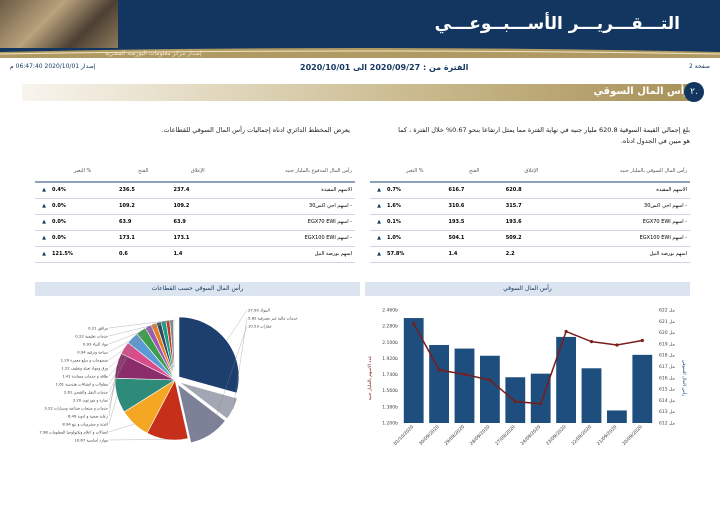  What do you see at coordinates (390, 424) in the screenshot?
I see `y-left-tick: 1.200b` at bounding box center [390, 424].